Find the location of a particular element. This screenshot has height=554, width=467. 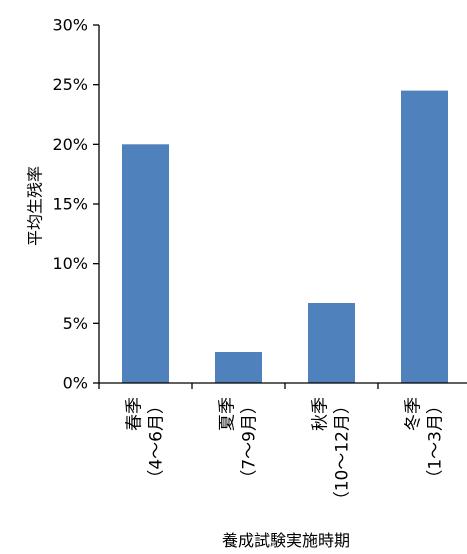

y-ticks: 0% 5% 10% 15% 20% 25% 30% is located at coordinates (75, 204).